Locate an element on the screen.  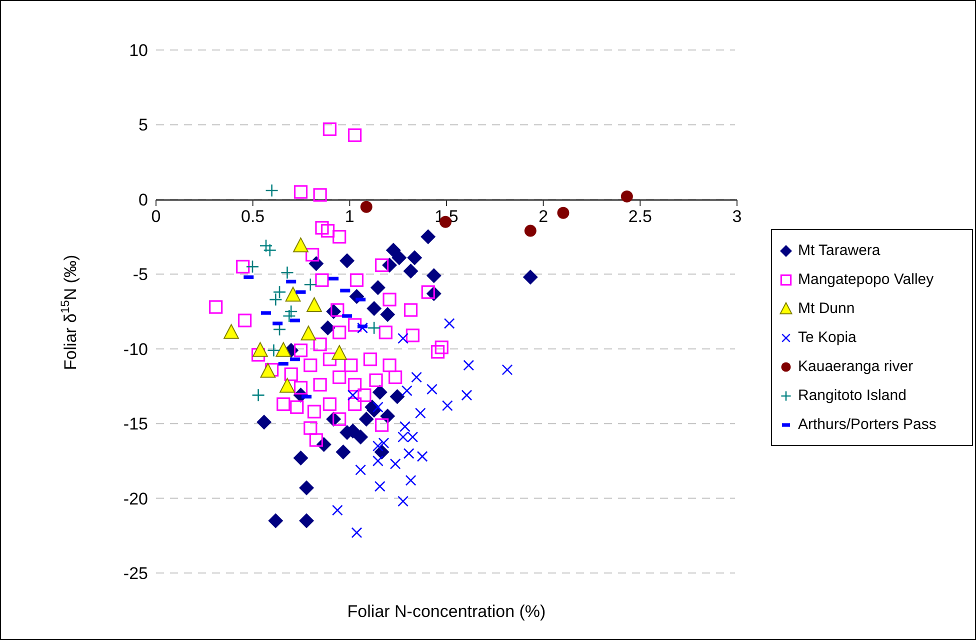
x-tick-label: 0 is located at coordinates (156, 216).